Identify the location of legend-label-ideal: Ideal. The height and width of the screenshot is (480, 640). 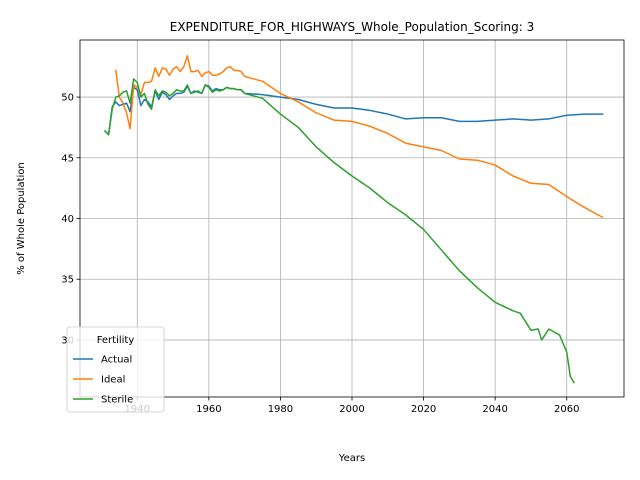
(113, 380).